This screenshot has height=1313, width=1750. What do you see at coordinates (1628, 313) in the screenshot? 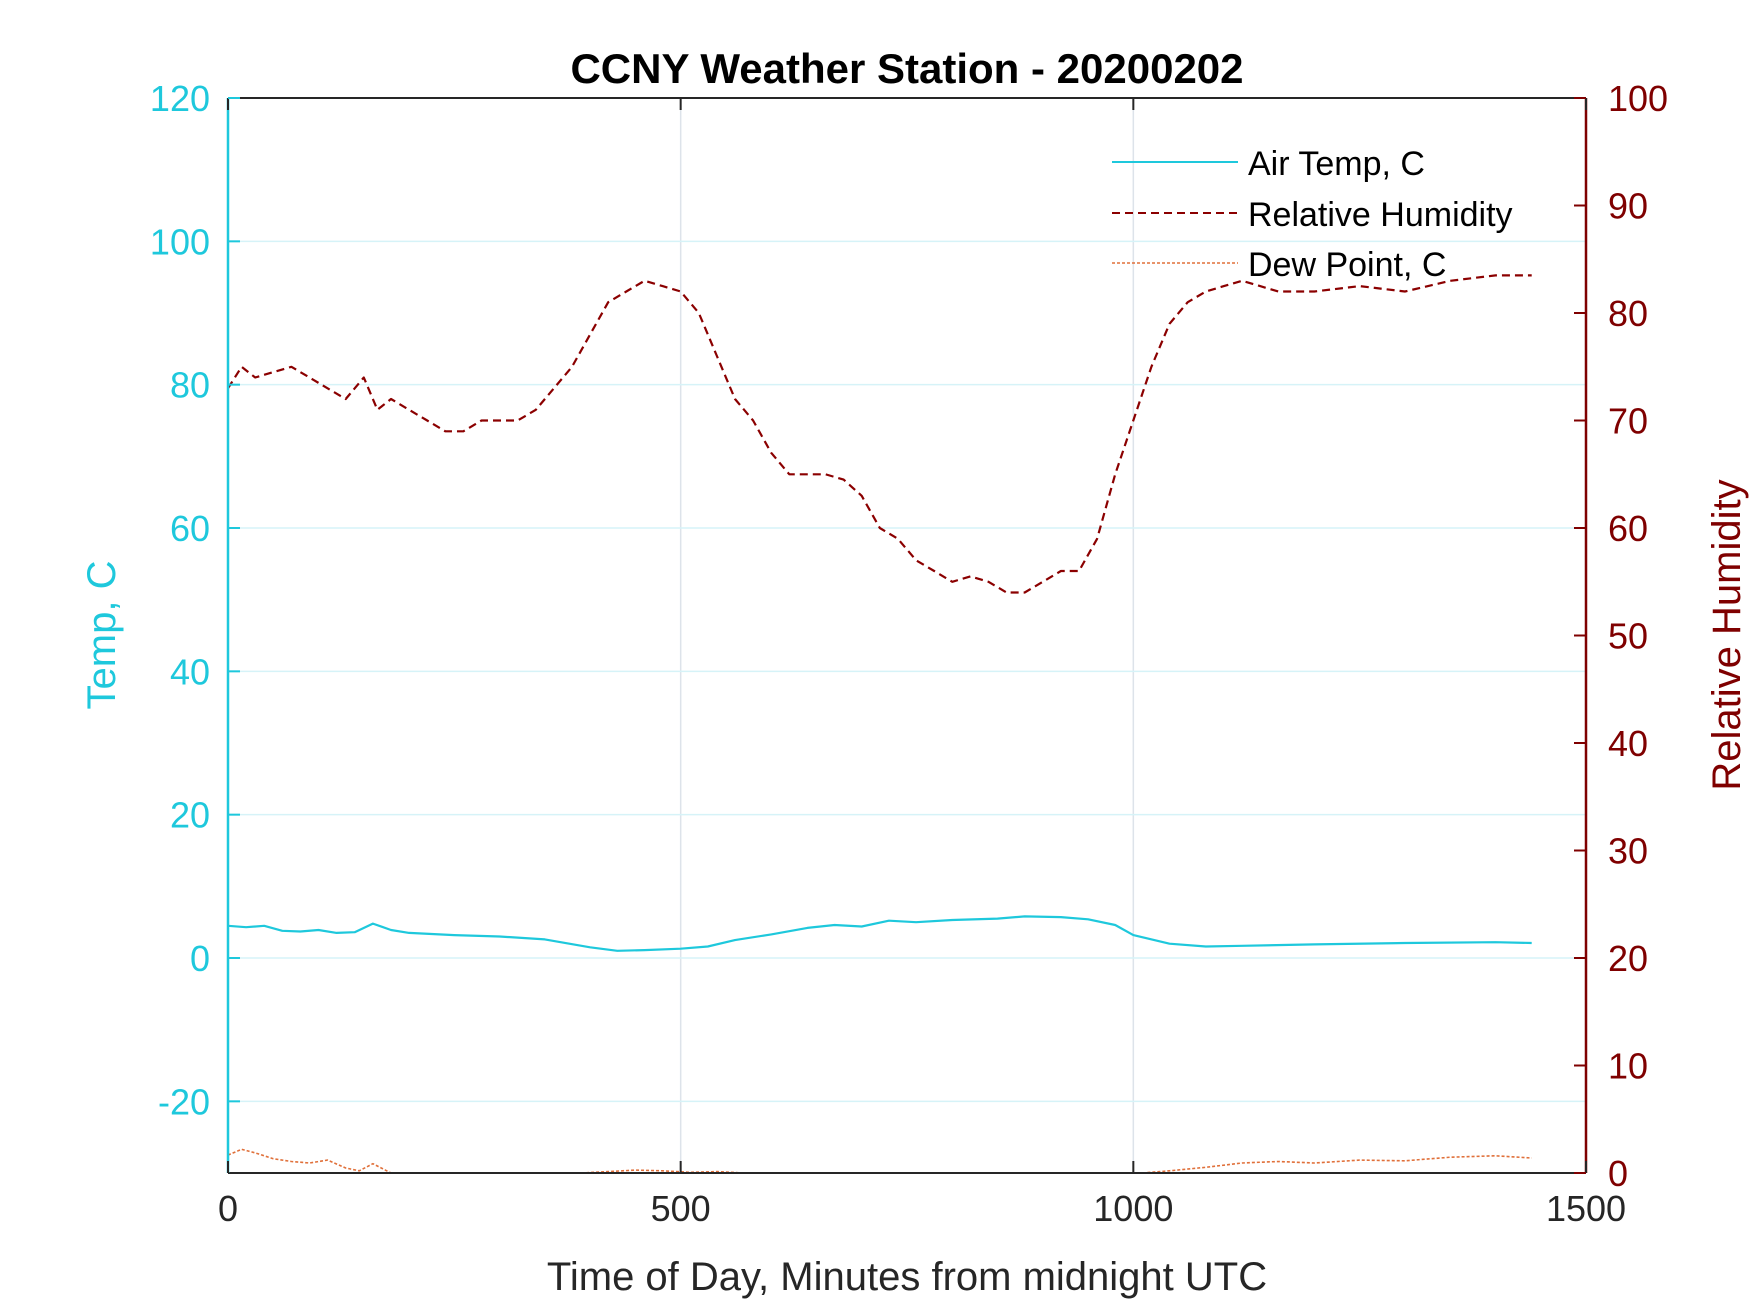
I see `y-right-tick-label-80: 80` at bounding box center [1628, 313].